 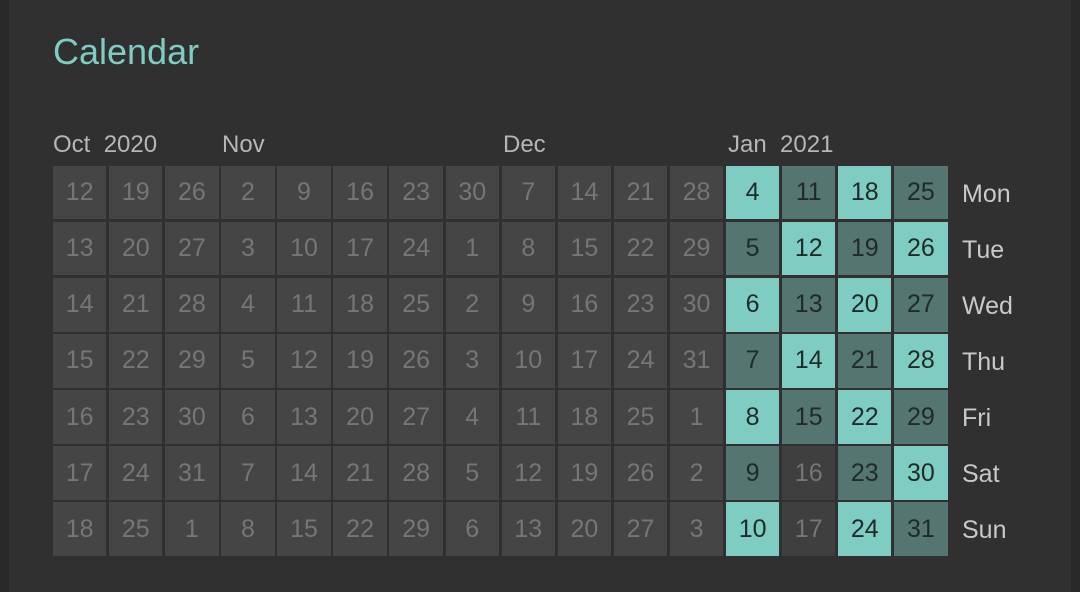 I want to click on day-cell: 6, so click(x=752, y=305).